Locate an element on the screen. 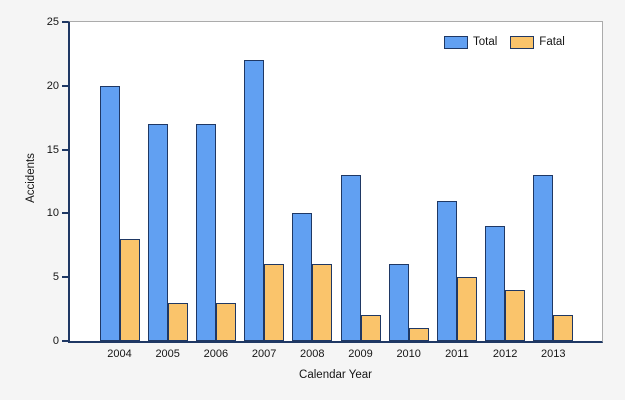  bar-group-2011 is located at coordinates (456, 270).